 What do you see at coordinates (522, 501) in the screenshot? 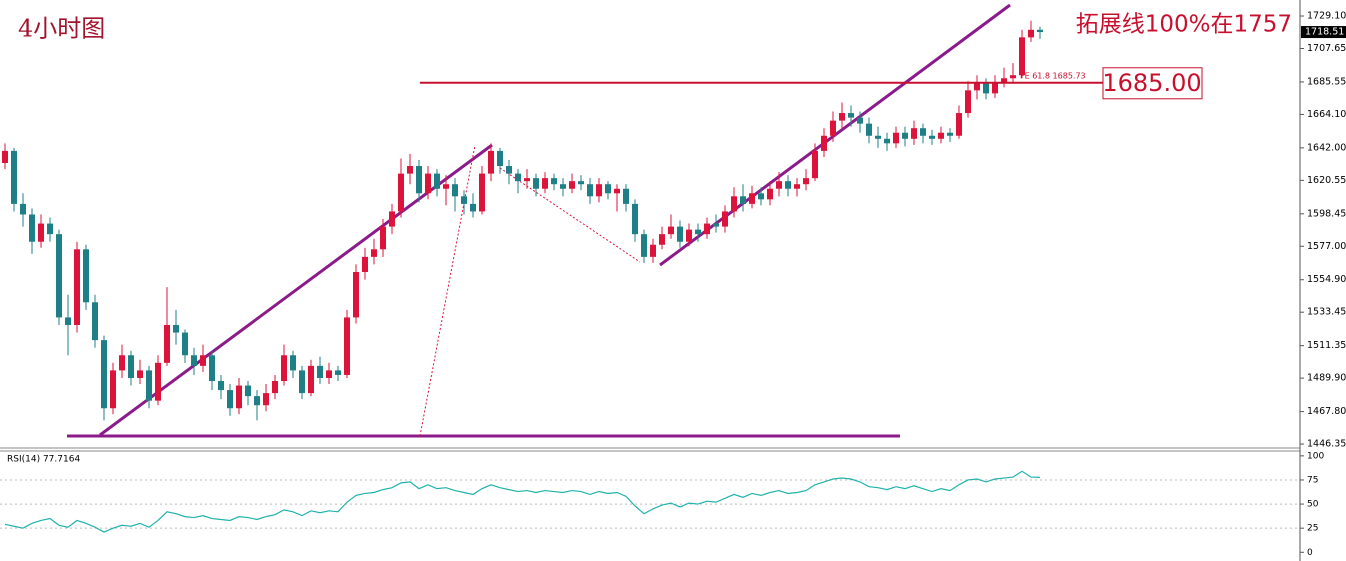
I see `rsi-line` at bounding box center [522, 501].